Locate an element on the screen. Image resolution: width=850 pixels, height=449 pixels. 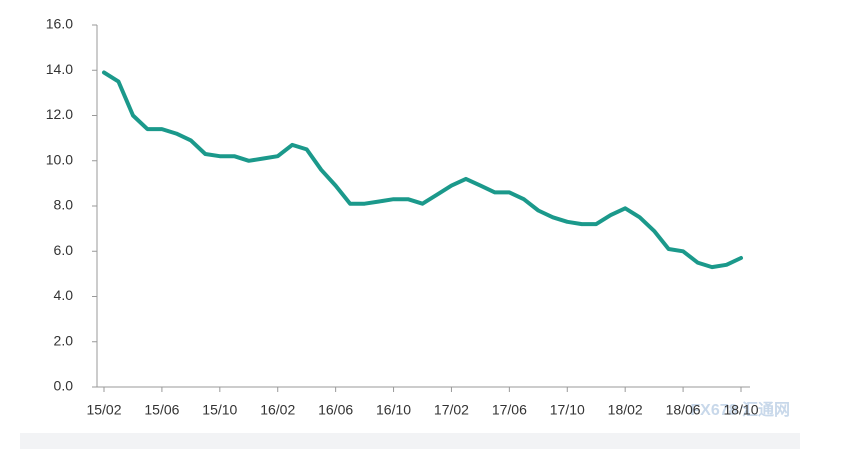
y-tick-label: 0.0 is located at coordinates (64, 386).